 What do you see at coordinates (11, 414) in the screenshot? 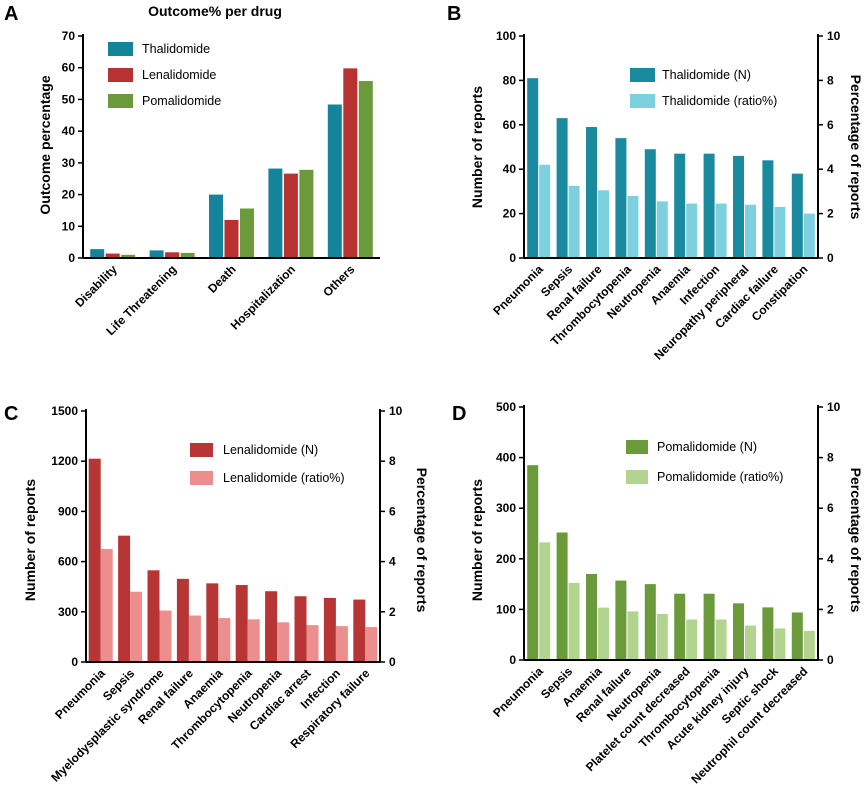
I see `panel-letter-c: C` at bounding box center [11, 414].